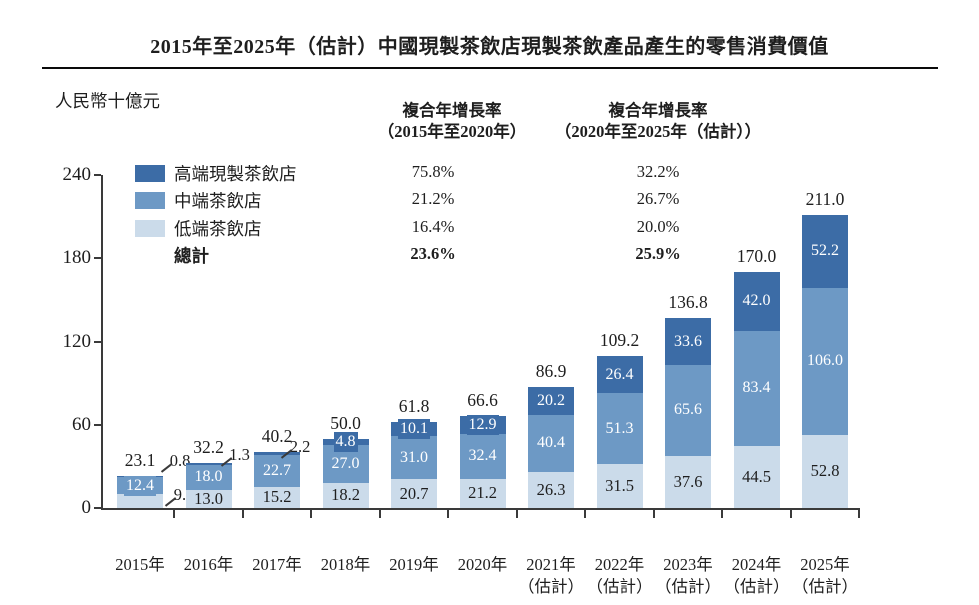  What do you see at coordinates (825, 575) in the screenshot?
I see `x-category-label: 2025年 （估計）` at bounding box center [825, 575].